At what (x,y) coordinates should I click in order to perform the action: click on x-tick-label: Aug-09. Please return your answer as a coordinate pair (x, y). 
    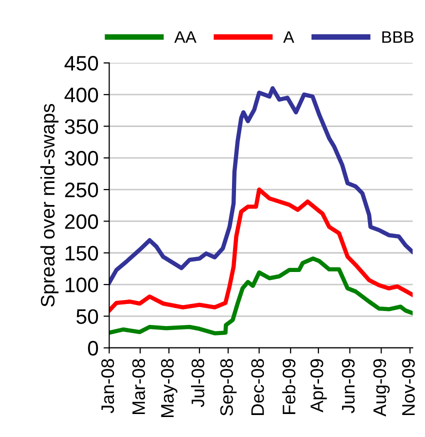
    Looking at the image, I should click on (381, 387).